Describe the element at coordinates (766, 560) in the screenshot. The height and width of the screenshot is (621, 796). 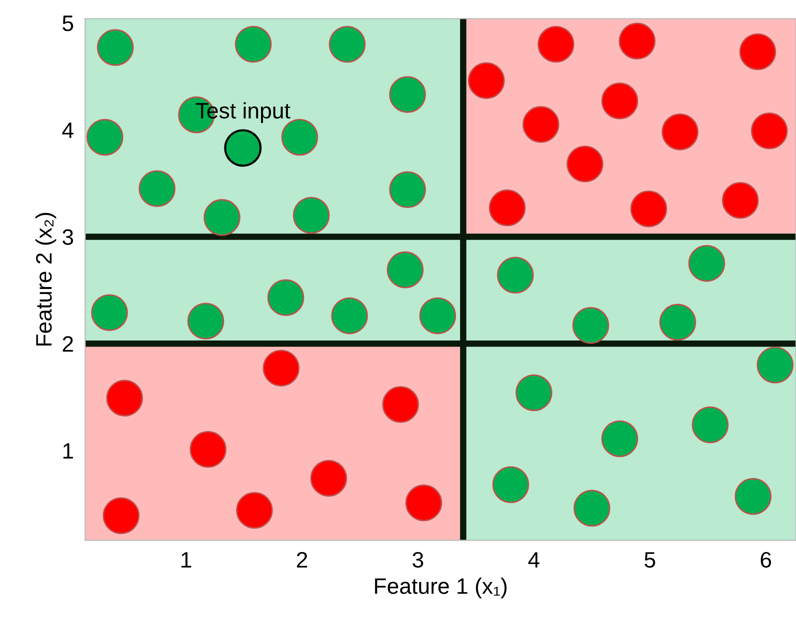
I see `x-tick-label: 6` at that location.